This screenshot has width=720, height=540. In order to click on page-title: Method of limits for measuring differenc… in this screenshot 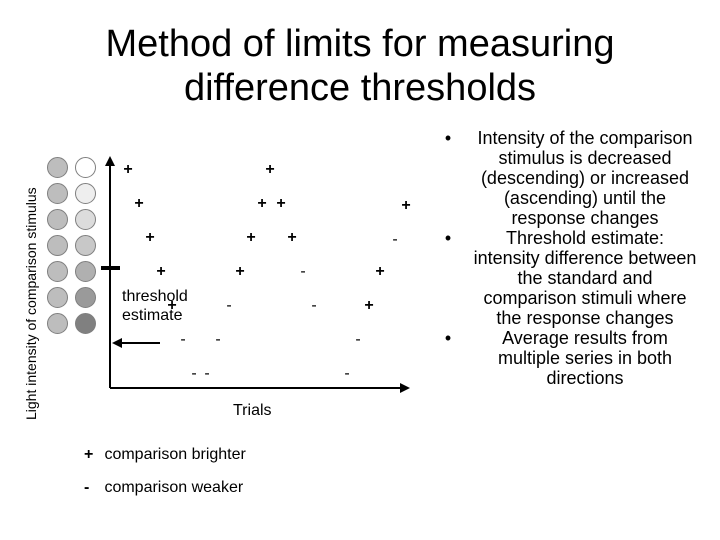, I will do `click(360, 66)`.